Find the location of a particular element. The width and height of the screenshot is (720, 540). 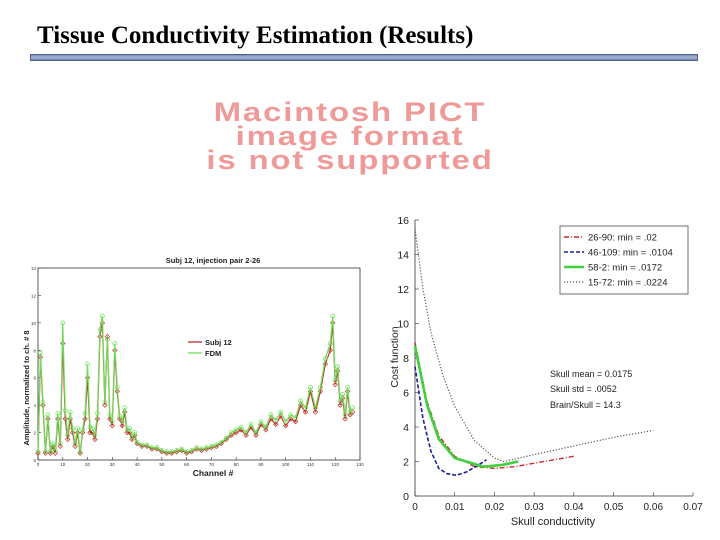

annotation-skull-mean: Skull mean = 0.0175 is located at coordinates (591, 374).